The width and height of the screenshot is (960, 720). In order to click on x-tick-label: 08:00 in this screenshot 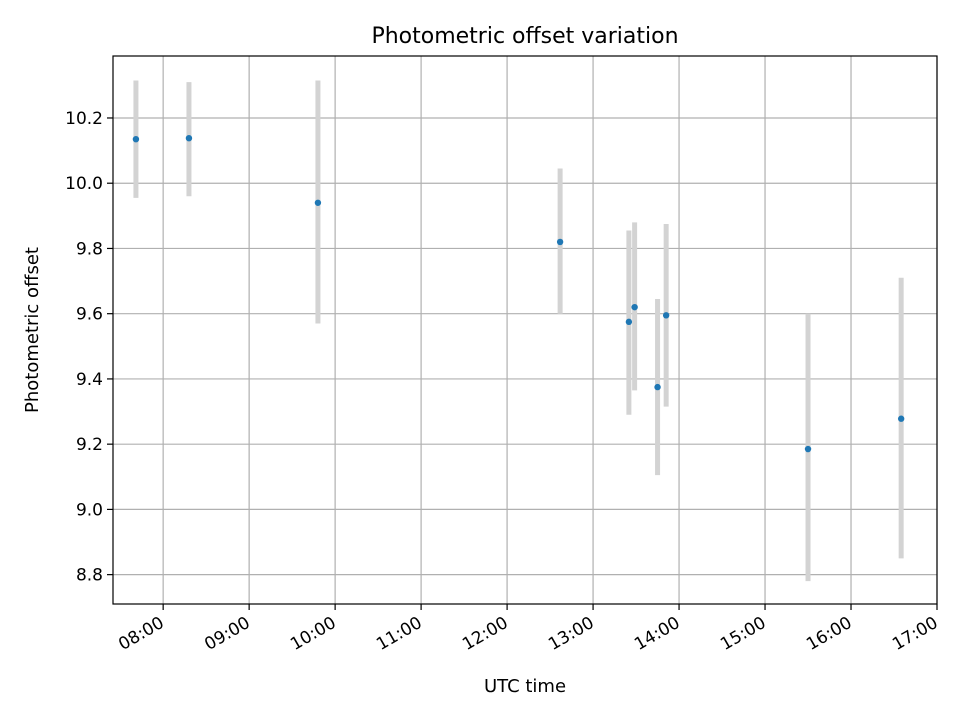, I will do `click(141, 634)`.